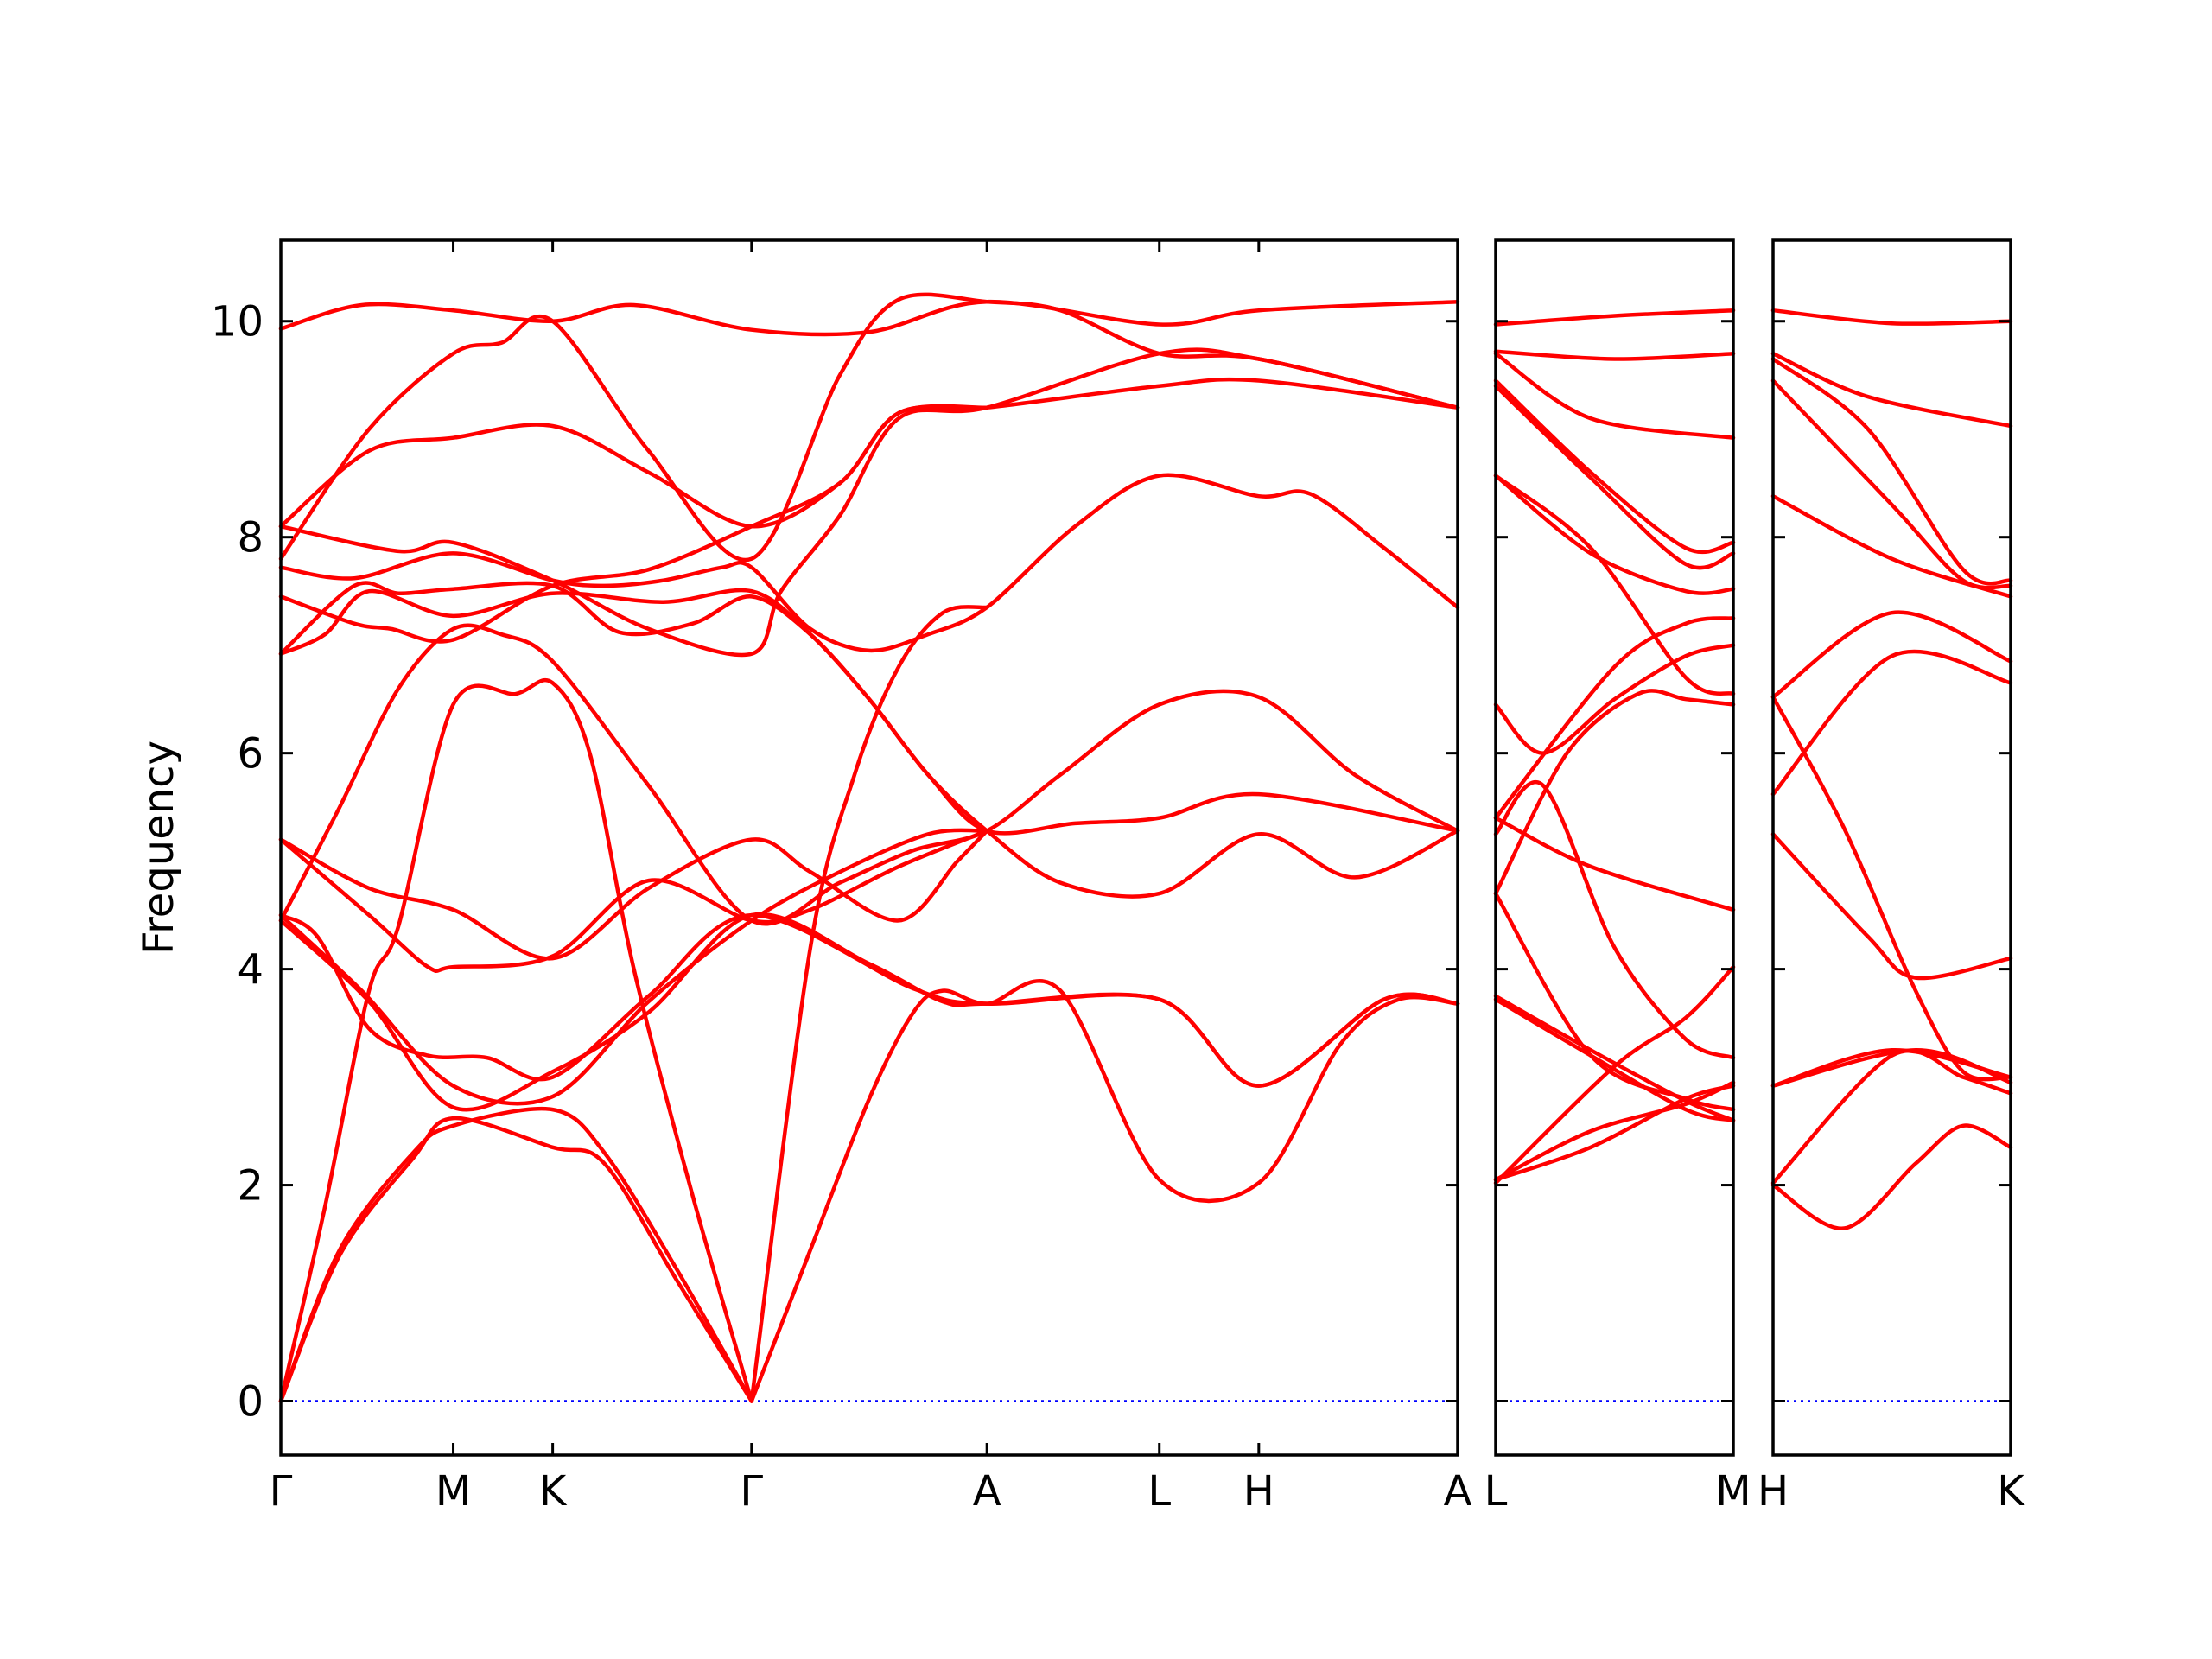 The height and width of the screenshot is (1659, 2212). I want to click on y-tick-label: 4, so click(250, 970).